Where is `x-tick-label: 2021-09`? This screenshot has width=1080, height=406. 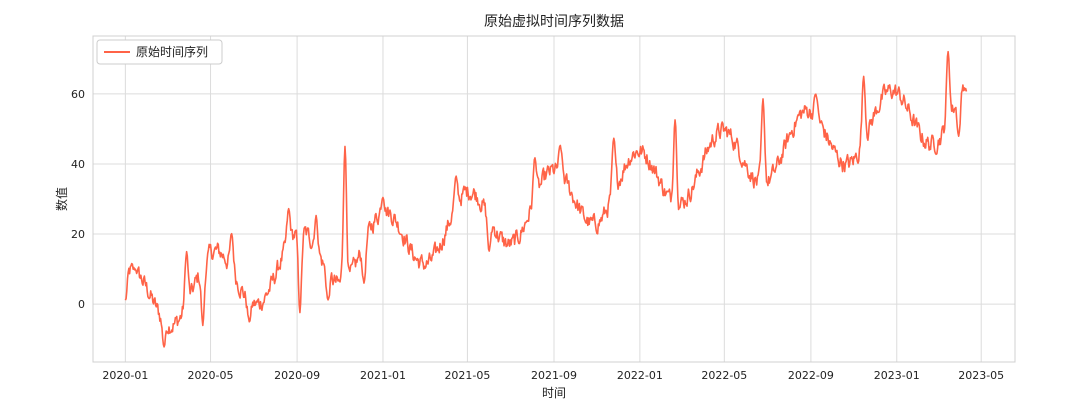 x-tick-label: 2021-09 is located at coordinates (554, 375).